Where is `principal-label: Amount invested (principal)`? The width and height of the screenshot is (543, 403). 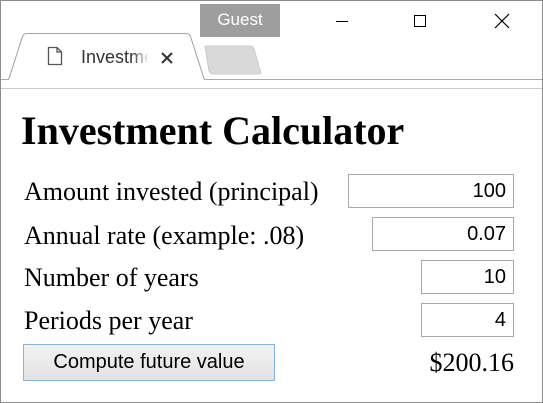
principal-label: Amount invested (principal) is located at coordinates (171, 191).